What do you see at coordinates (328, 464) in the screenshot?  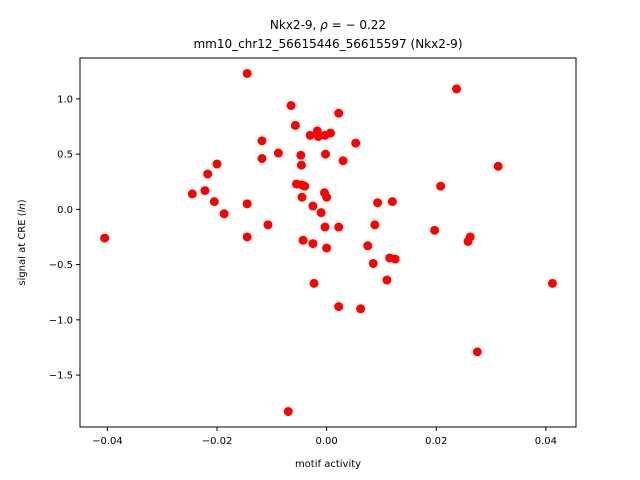 I see `x-axis-label: motif activity` at bounding box center [328, 464].